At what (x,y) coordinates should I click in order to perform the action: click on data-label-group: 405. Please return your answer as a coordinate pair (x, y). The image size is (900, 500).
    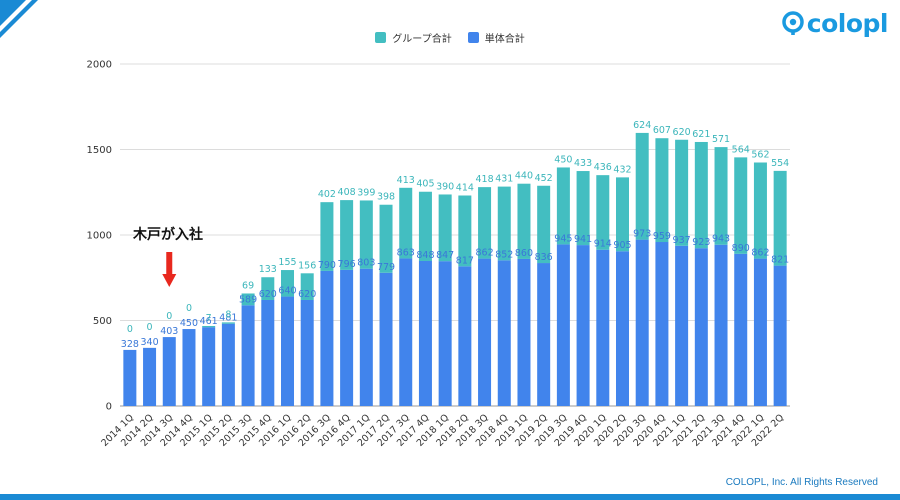
    Looking at the image, I should click on (425, 184).